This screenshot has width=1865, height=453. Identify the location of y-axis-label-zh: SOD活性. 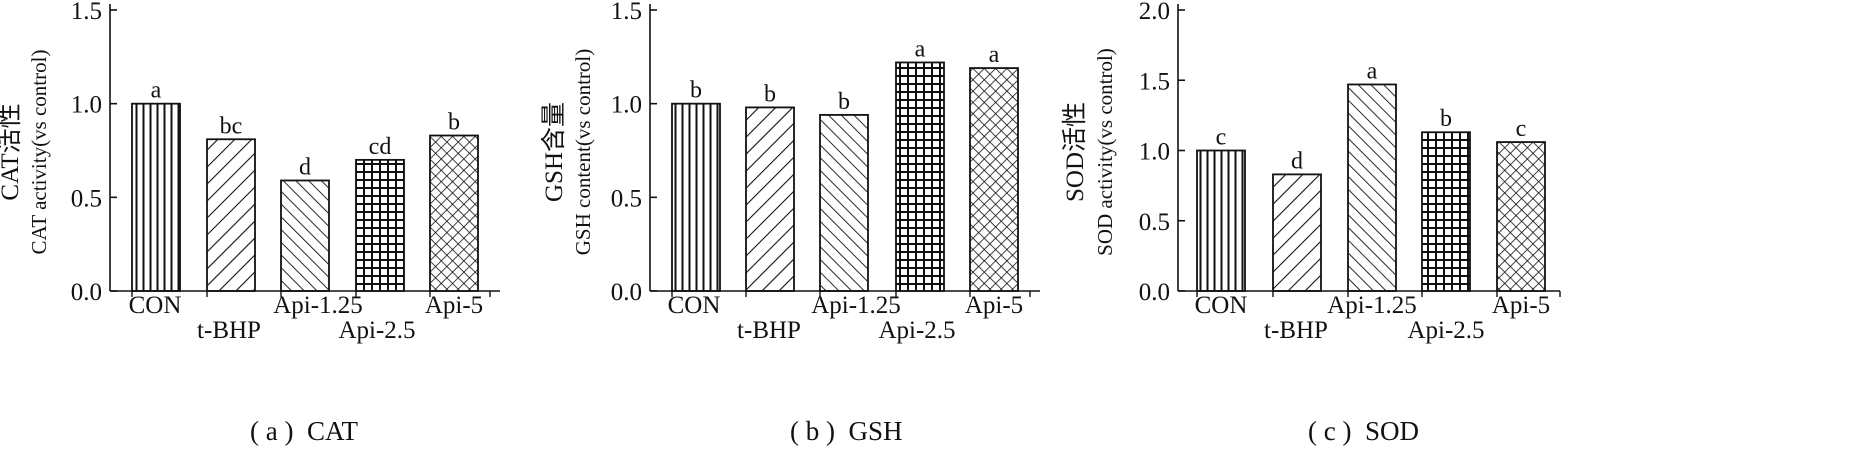
(1075, 152).